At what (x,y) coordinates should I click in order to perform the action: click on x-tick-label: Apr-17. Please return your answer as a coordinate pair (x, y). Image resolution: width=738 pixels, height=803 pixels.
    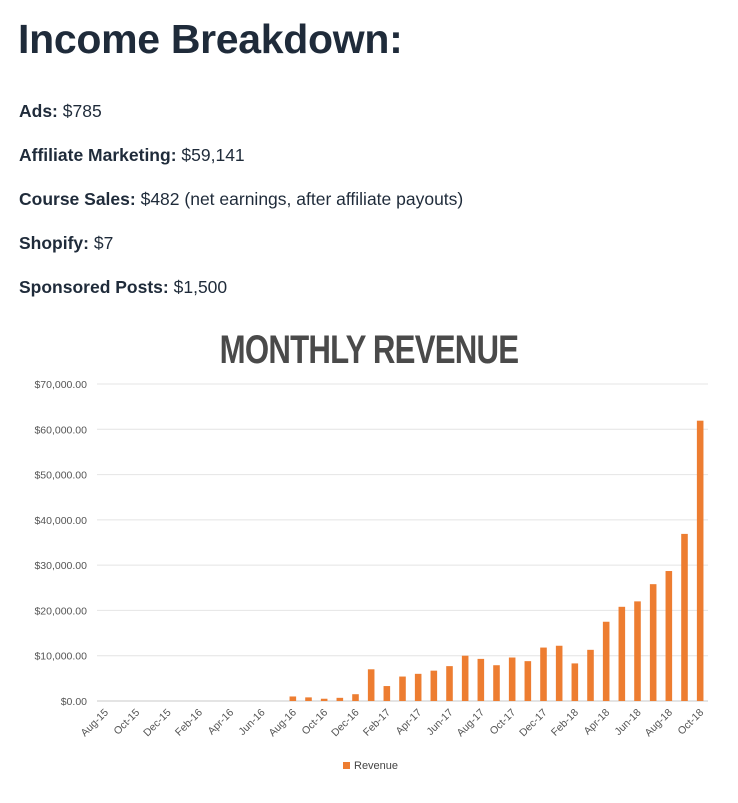
    Looking at the image, I should click on (409, 722).